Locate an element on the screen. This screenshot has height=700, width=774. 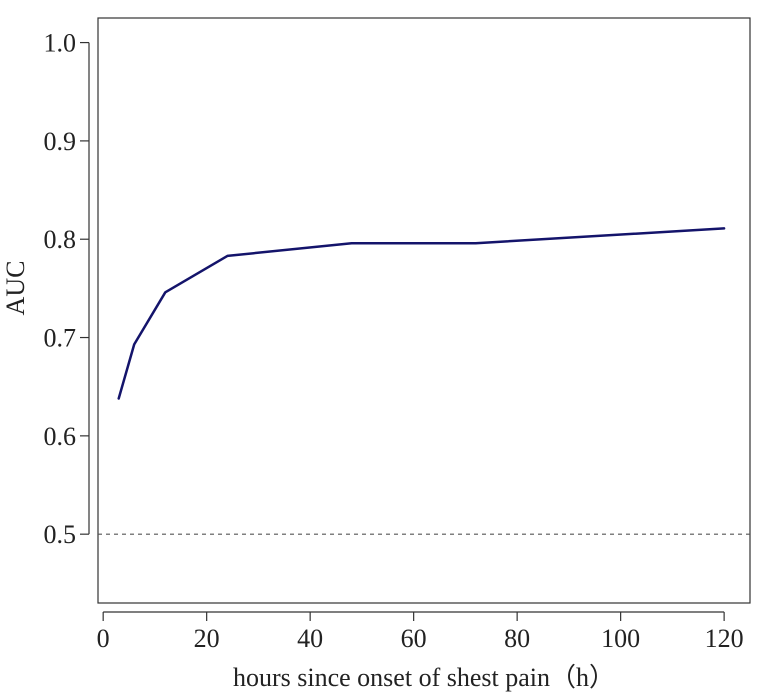
x-tick-label: 40 is located at coordinates (310, 638).